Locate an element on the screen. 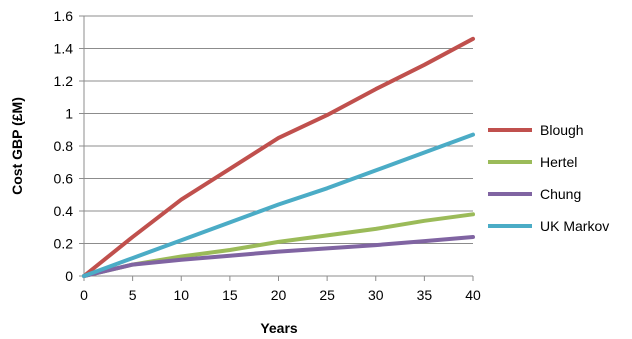 Image resolution: width=632 pixels, height=339 pixels. y-tick-label: 0.8 is located at coordinates (64, 146).